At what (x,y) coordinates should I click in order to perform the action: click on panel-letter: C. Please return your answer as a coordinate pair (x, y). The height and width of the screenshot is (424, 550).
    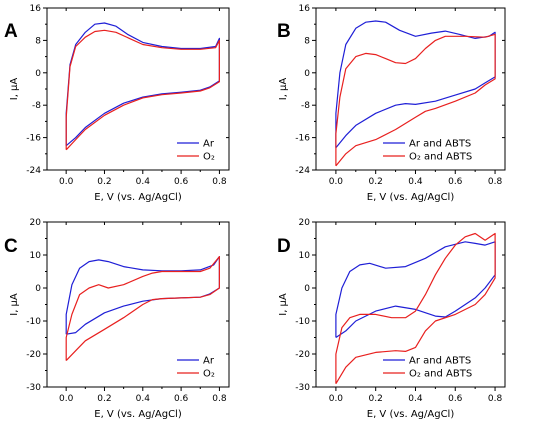
    Looking at the image, I should click on (11, 246).